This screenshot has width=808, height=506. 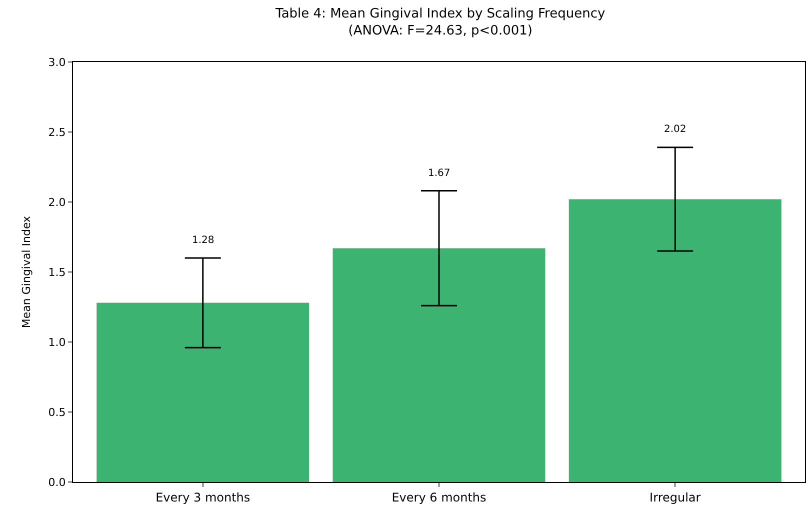 I want to click on chart-subtitle: (ANOVA: F=24.63, p<0.001), so click(x=440, y=31).